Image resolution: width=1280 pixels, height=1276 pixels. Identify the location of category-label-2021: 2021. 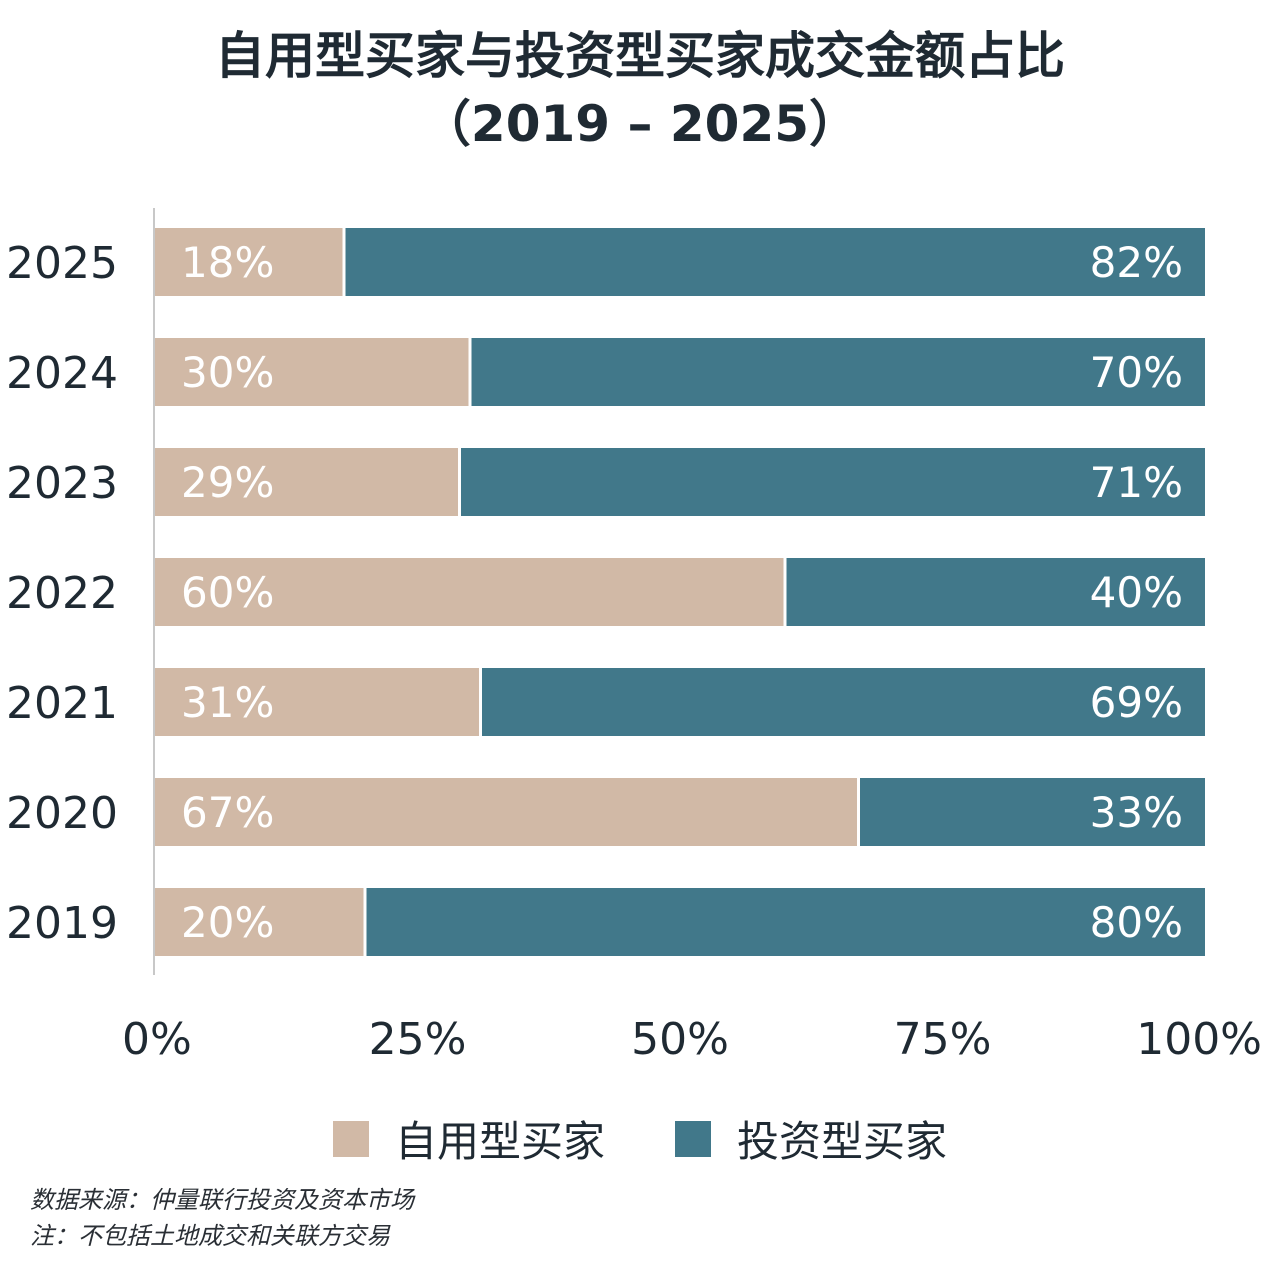
(62, 703).